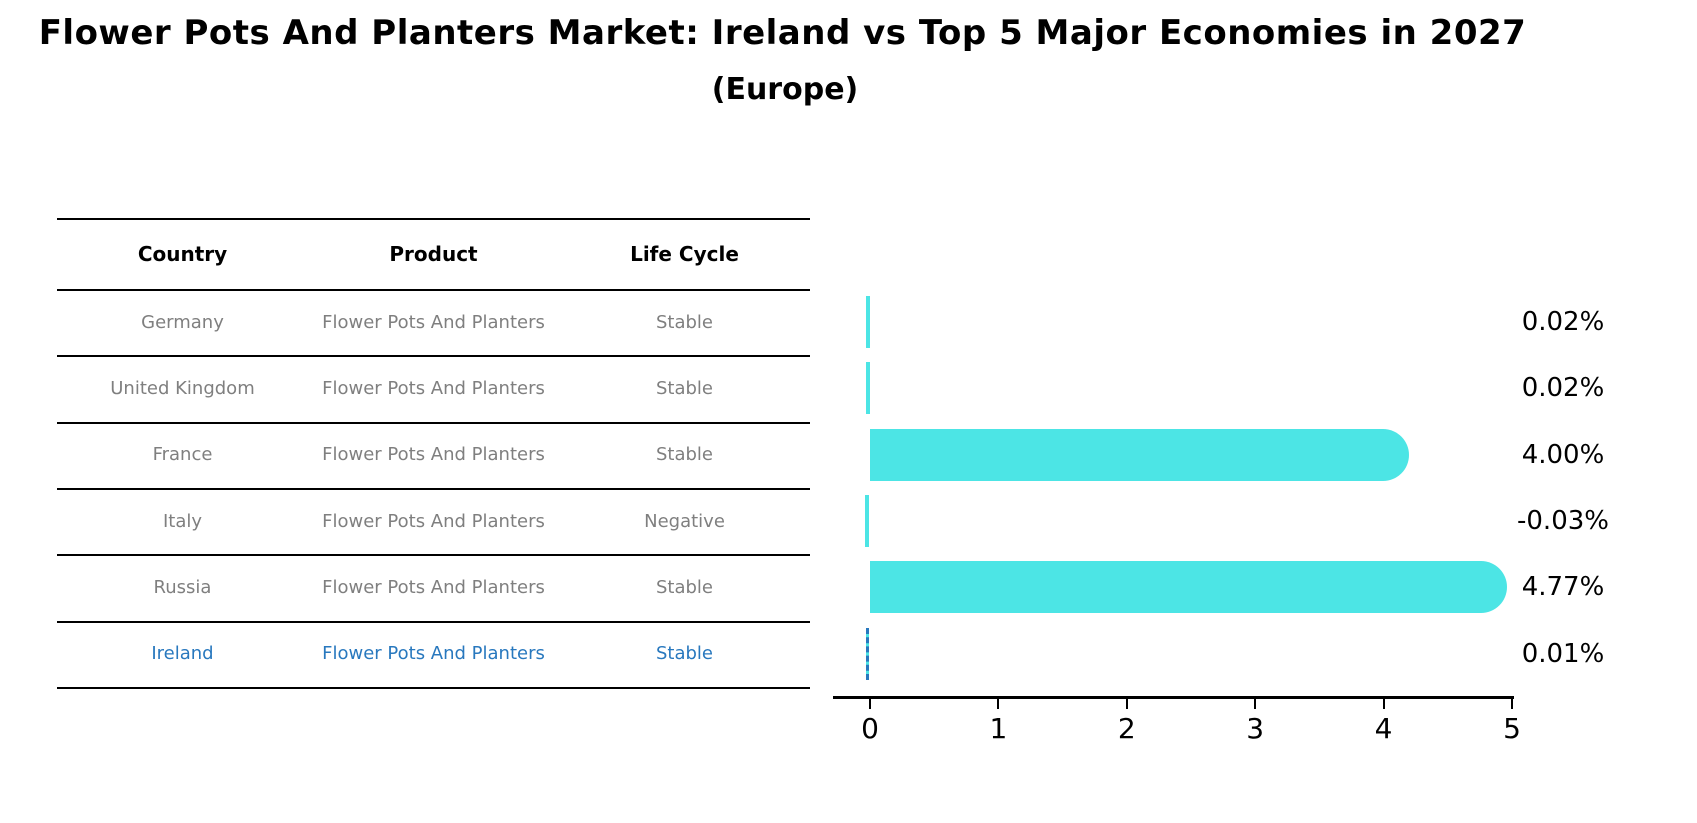  I want to click on table-row-france: France Flower Pots And Planters Stable, so click(433, 455).